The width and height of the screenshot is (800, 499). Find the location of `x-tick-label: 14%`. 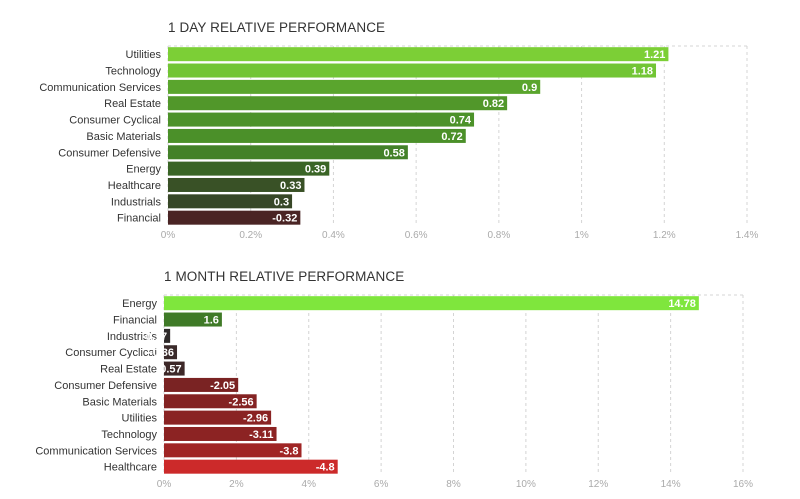

x-tick-label: 14% is located at coordinates (671, 484).